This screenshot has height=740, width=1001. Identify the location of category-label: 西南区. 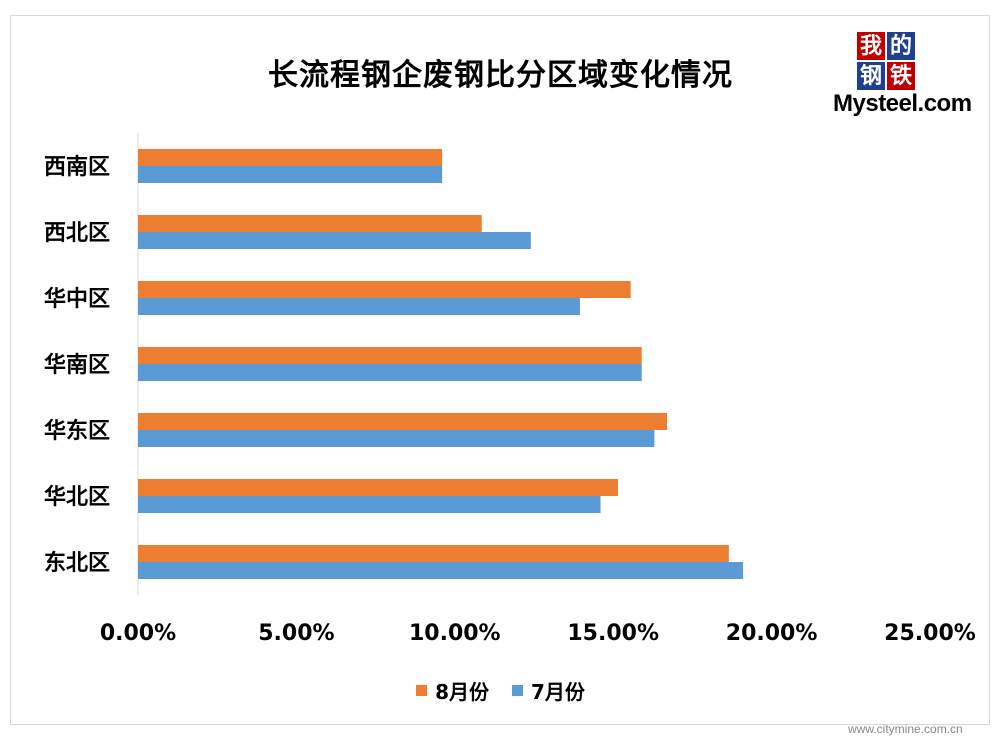
(77, 167).